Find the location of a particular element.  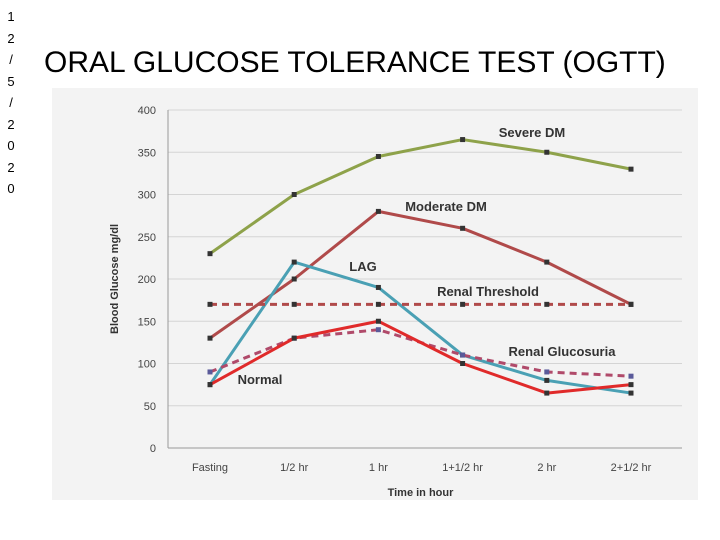

y-tick-label: 200 is located at coordinates (147, 280).